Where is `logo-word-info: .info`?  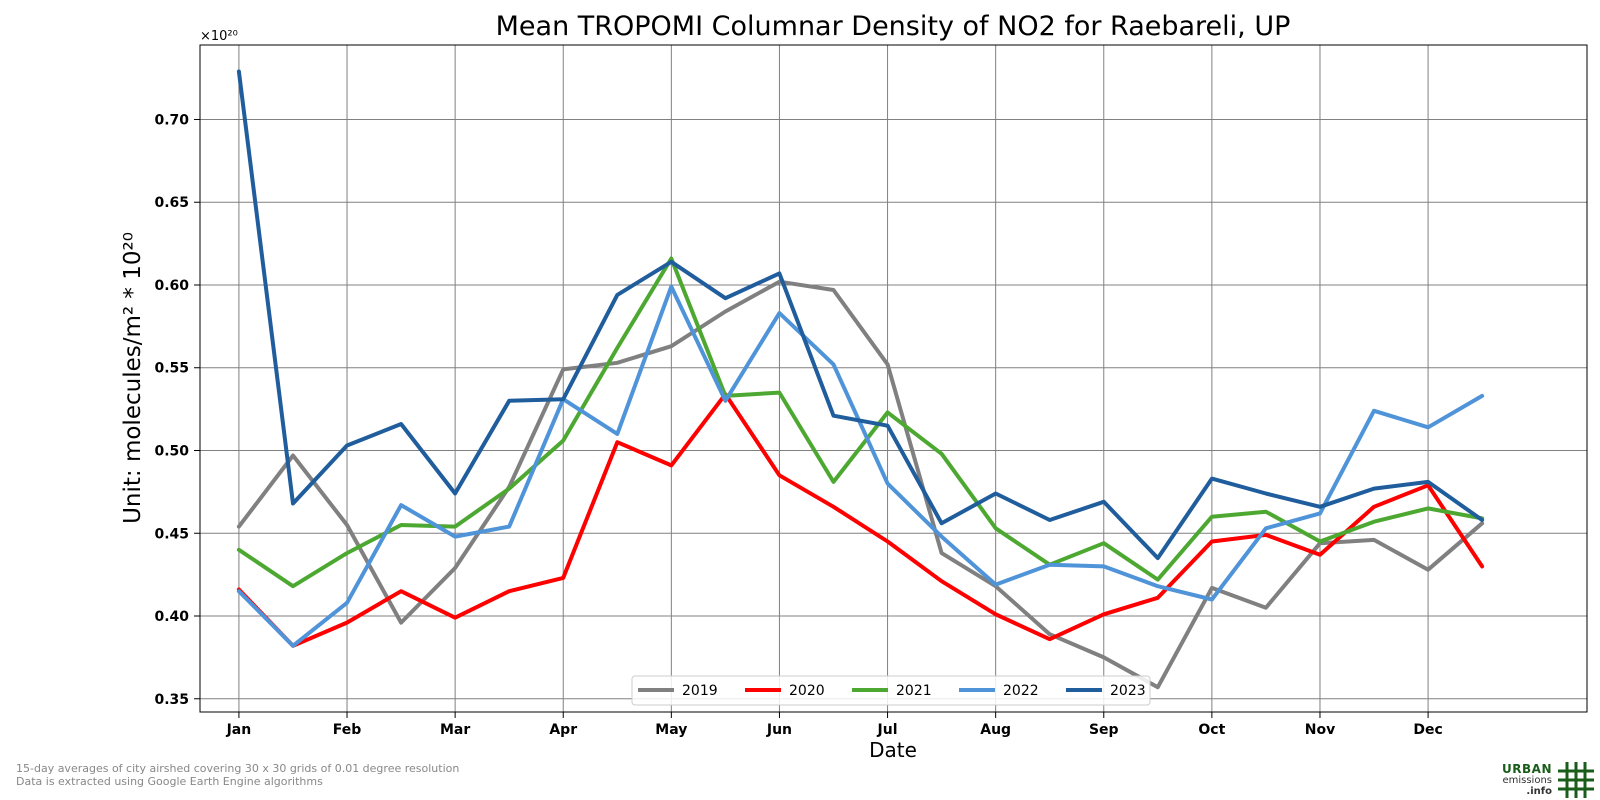 logo-word-info: .info is located at coordinates (1539, 791).